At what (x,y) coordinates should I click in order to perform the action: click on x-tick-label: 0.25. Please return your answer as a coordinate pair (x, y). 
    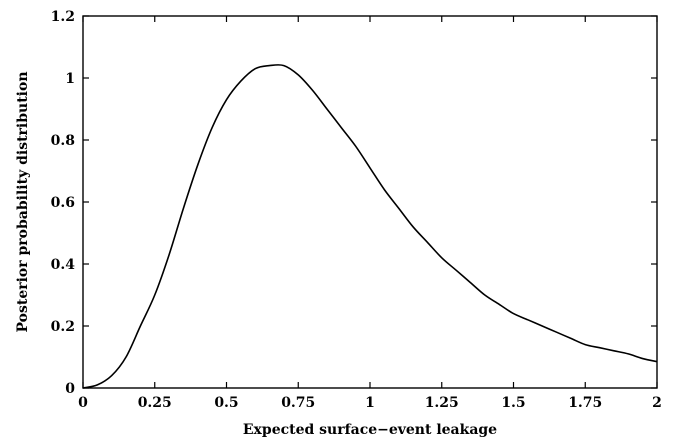
    Looking at the image, I should click on (155, 403).